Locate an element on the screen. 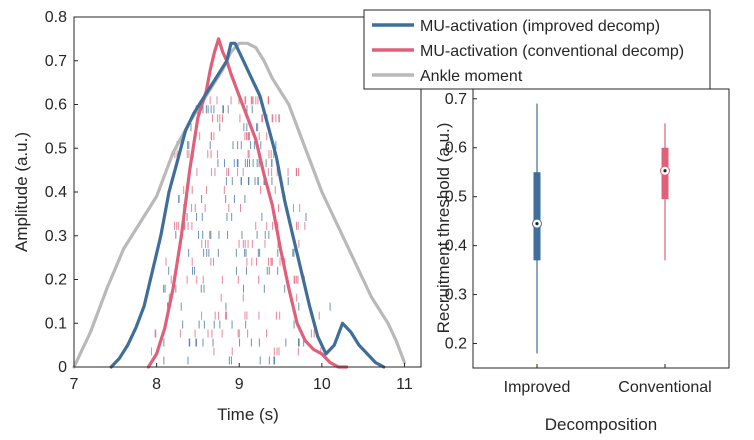  left-x-tick-label: 10 is located at coordinates (322, 384).